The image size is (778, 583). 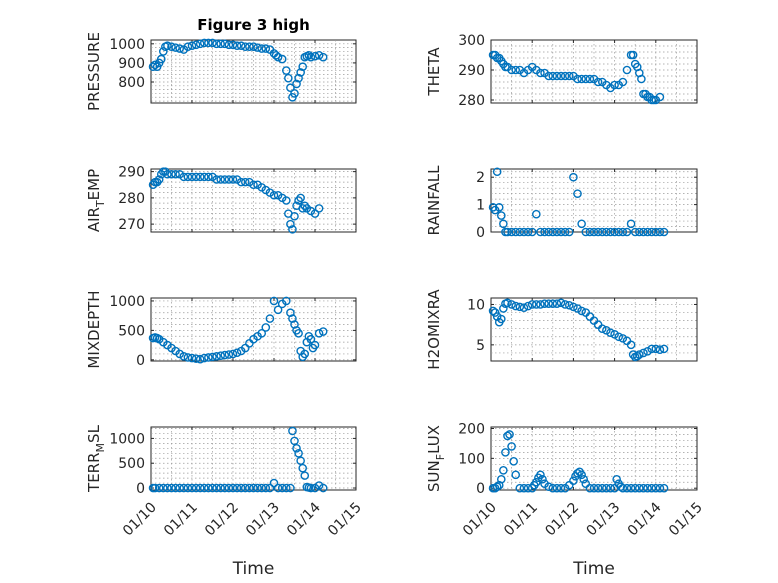 I want to click on y-axis-label: THETA, so click(x=434, y=72).